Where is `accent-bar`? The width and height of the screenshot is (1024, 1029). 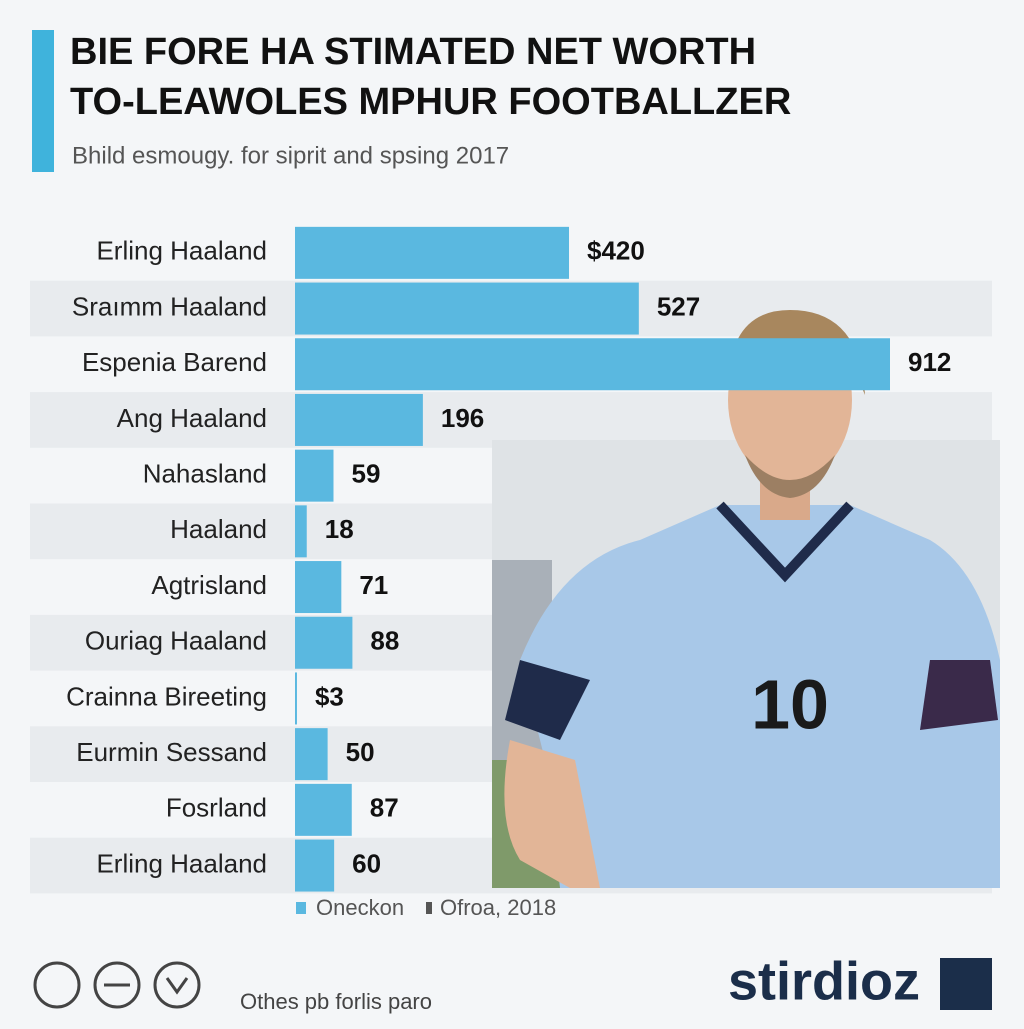
accent-bar is located at coordinates (43, 101).